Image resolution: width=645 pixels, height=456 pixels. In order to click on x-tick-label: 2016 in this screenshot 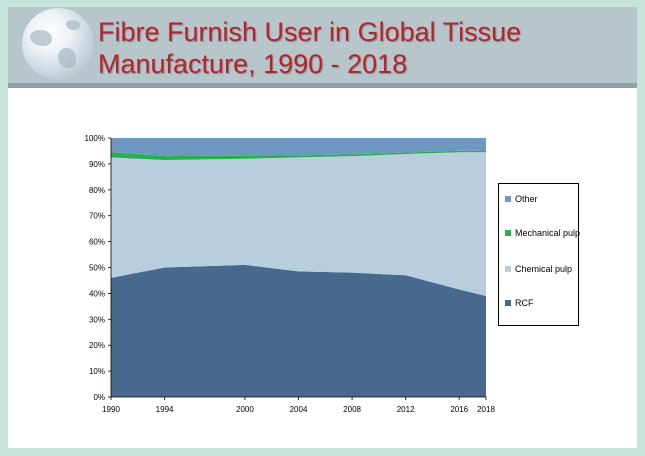, I will do `click(459, 409)`.